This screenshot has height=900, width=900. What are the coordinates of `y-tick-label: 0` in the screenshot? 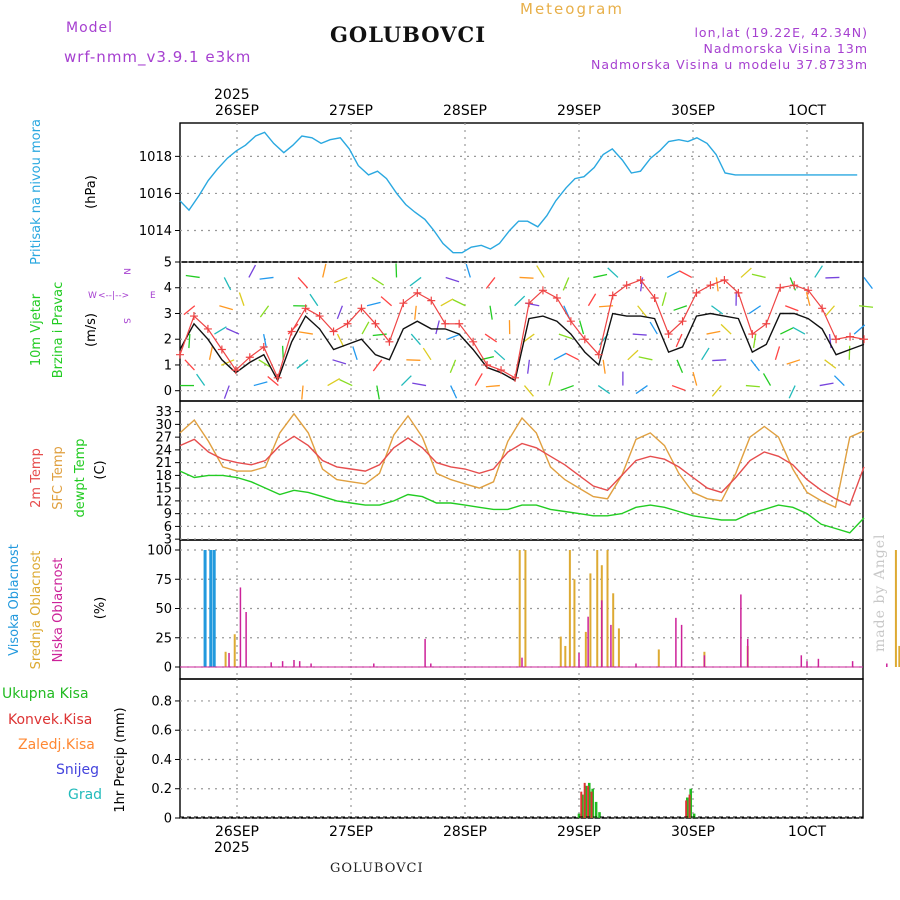 It's located at (168, 391).